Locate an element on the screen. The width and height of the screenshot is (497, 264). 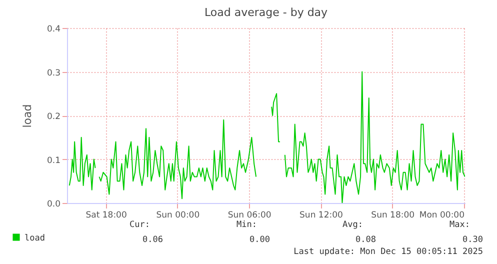
y-tick-label: 0.1 is located at coordinates (53, 161).